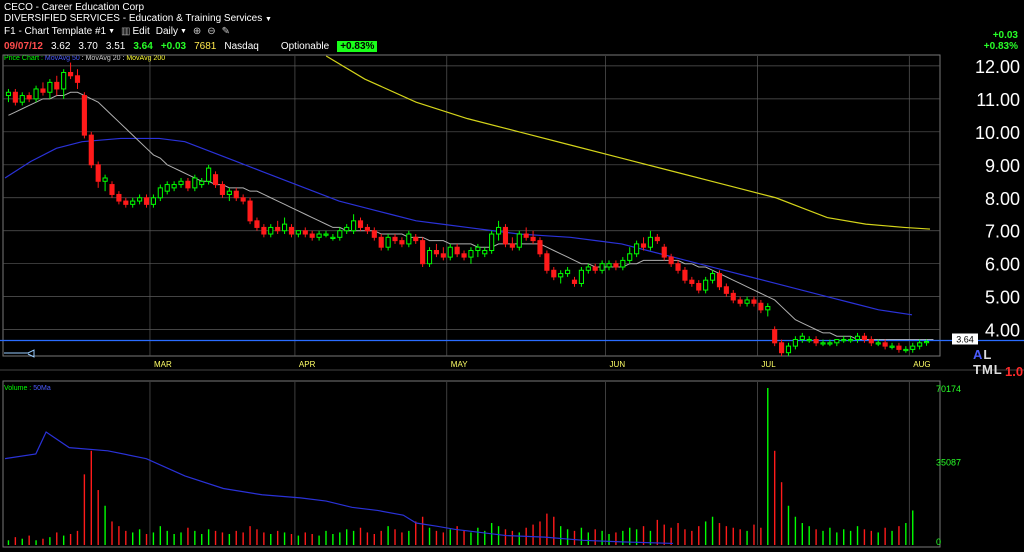 This screenshot has width=1024, height=552. What do you see at coordinates (211, 31) in the screenshot?
I see `zoom-out-icon: ⊖` at bounding box center [211, 31].